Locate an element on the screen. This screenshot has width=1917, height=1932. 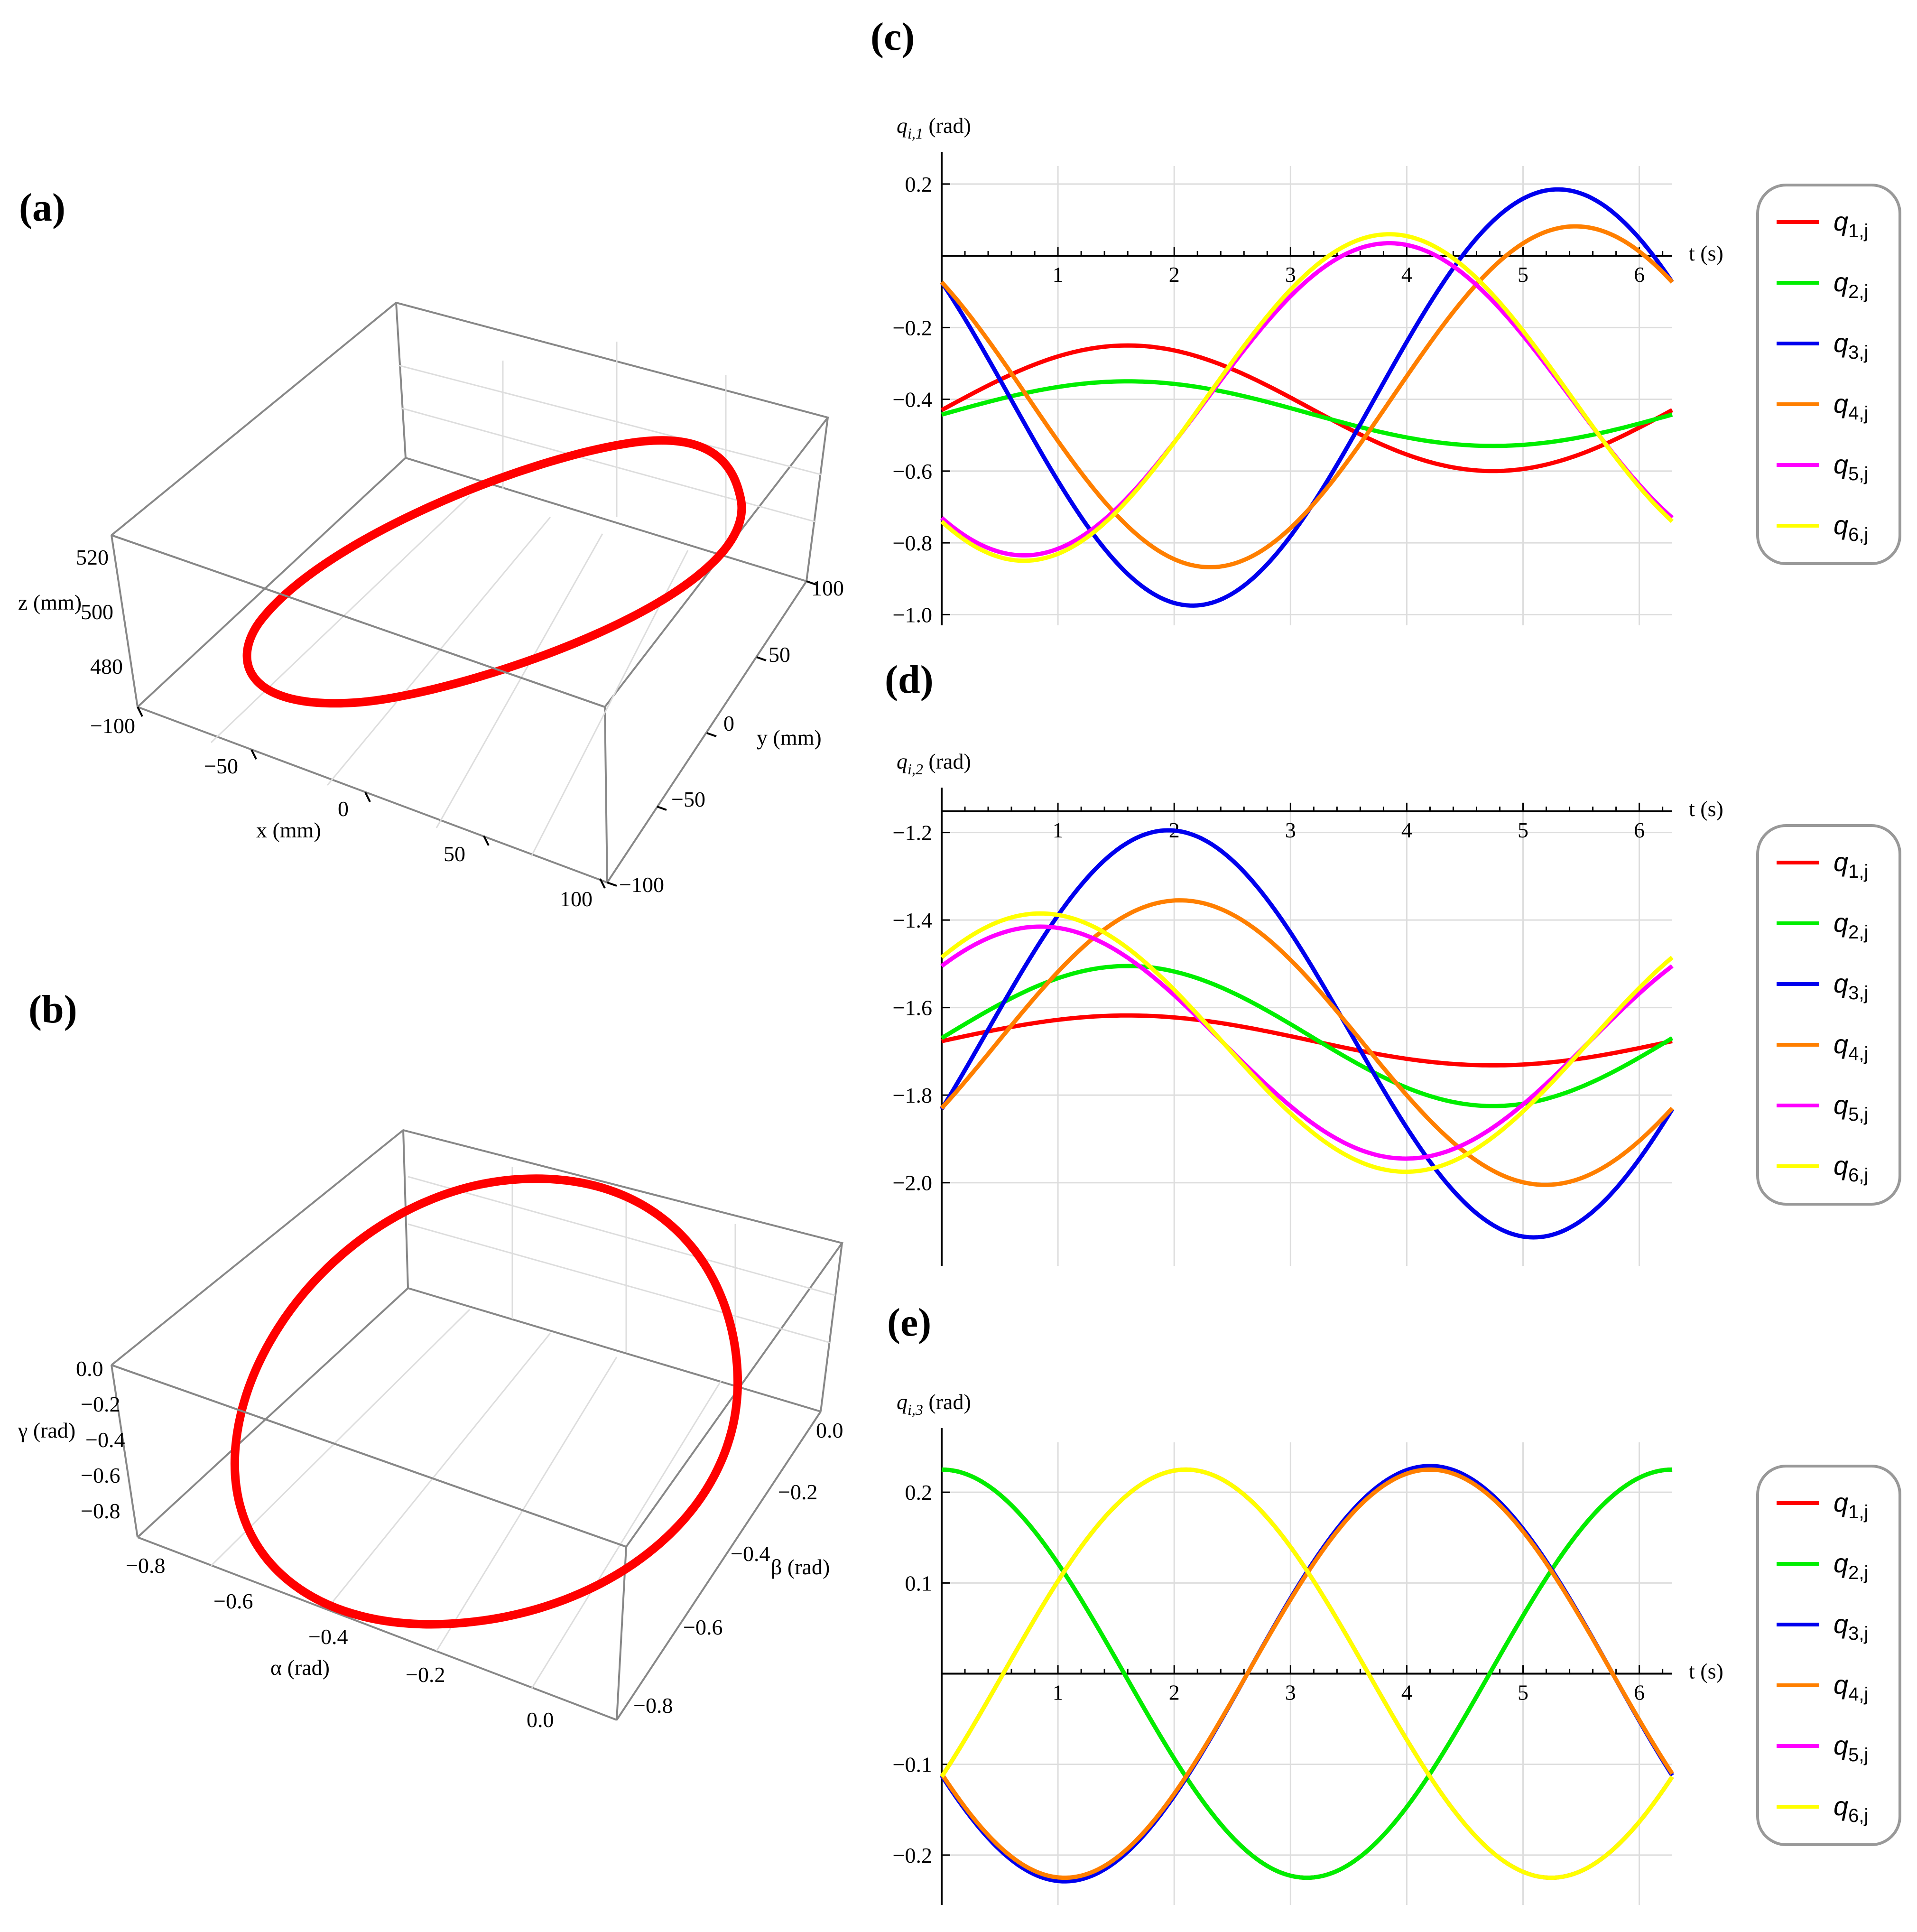
y-axis-title-sub: i,3 is located at coordinates (915, 1409).